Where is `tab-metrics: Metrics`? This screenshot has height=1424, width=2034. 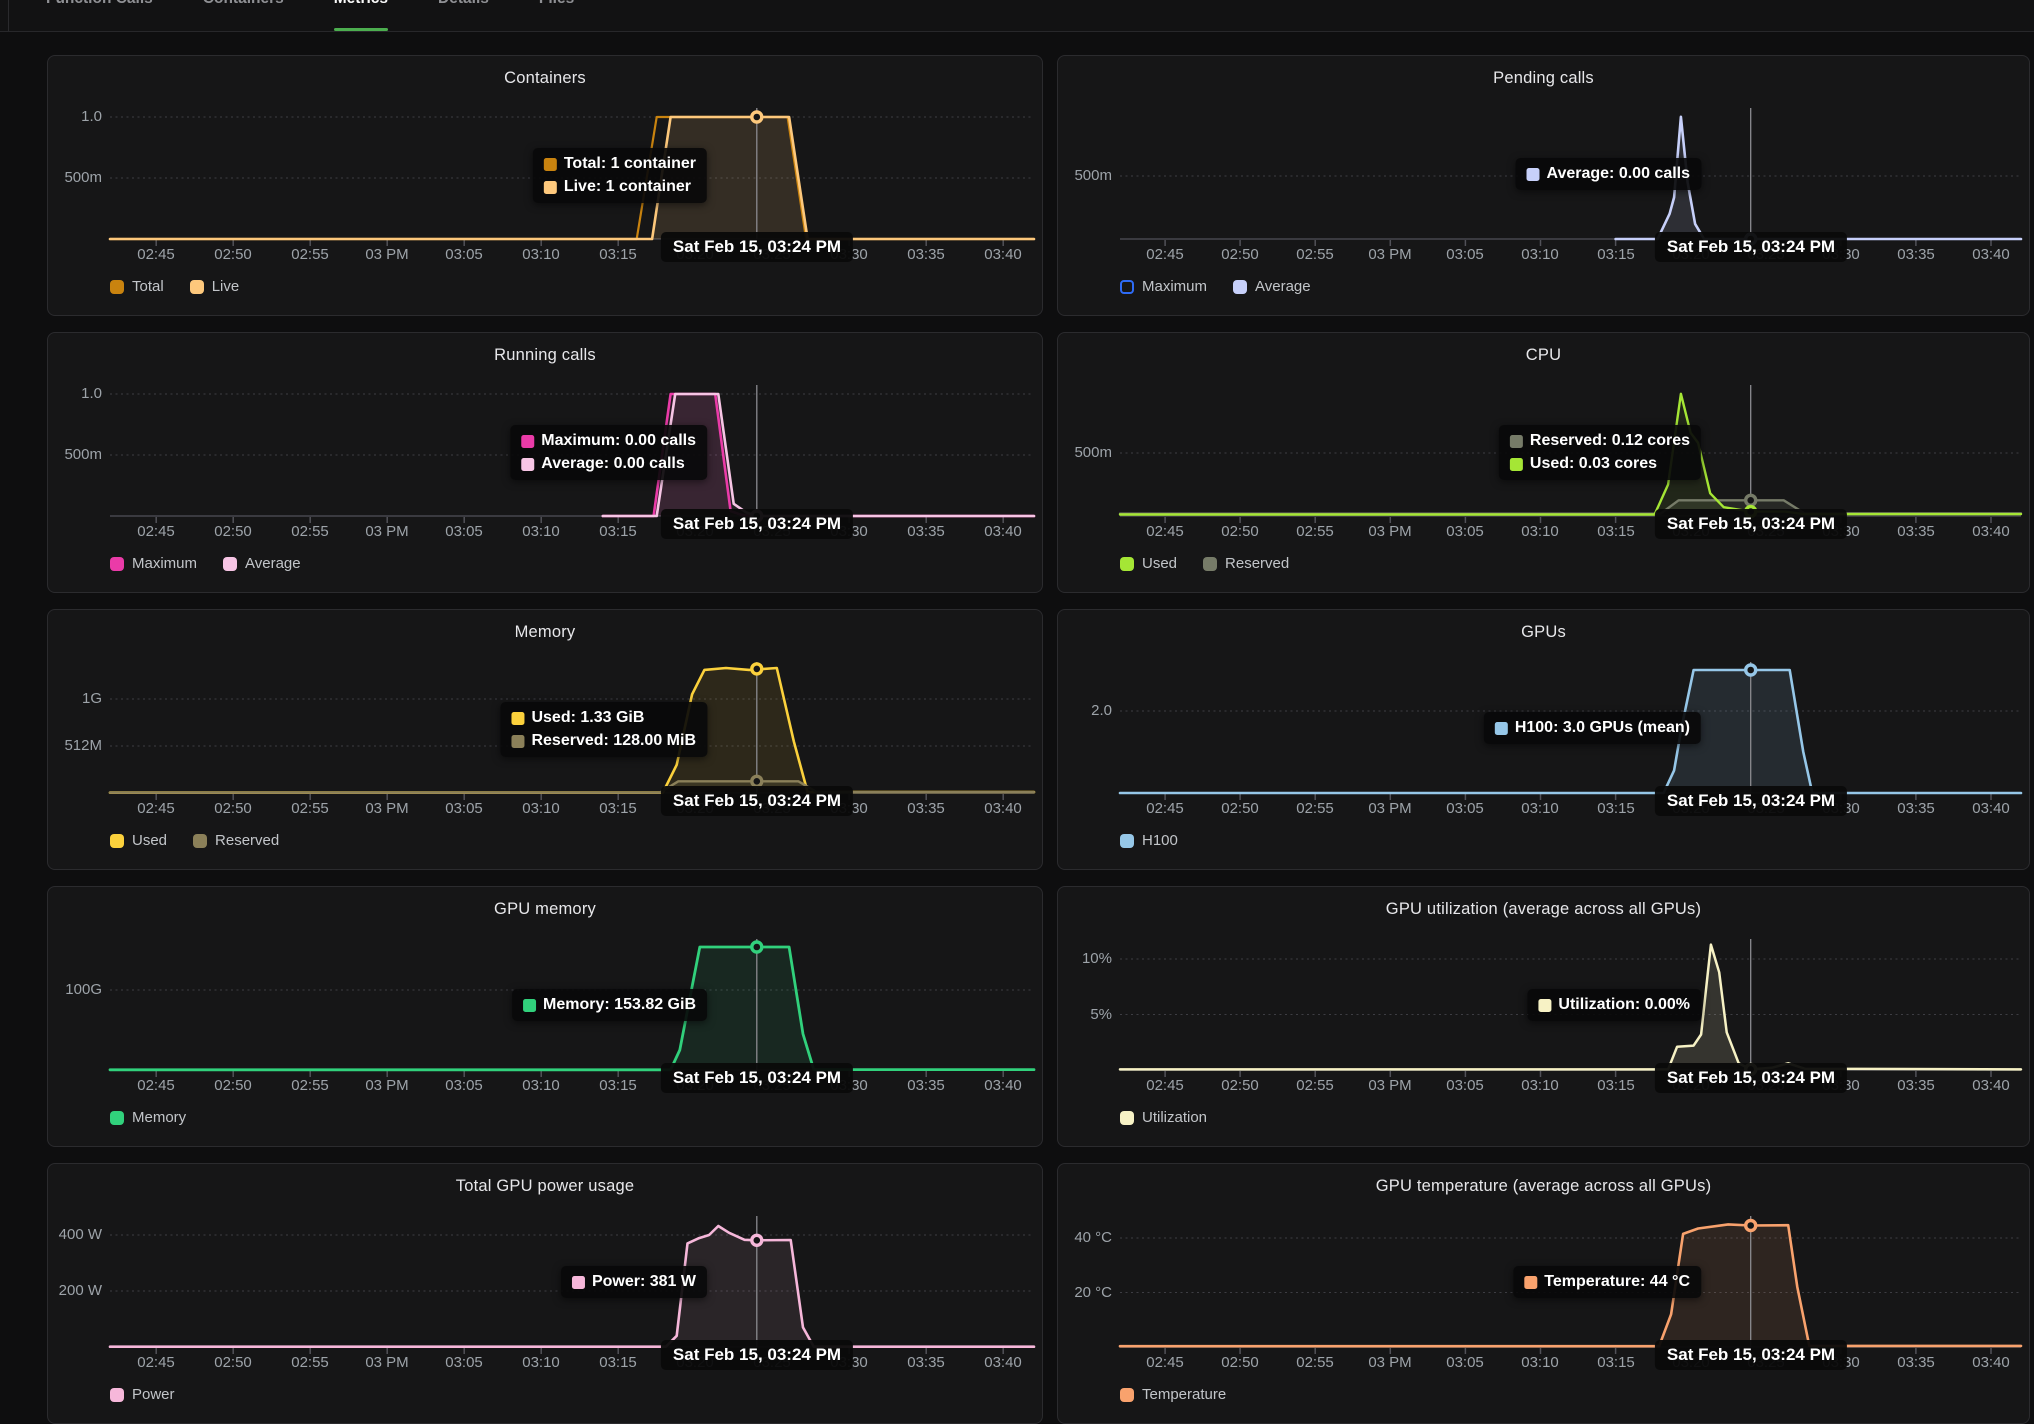 tab-metrics: Metrics is located at coordinates (361, 15).